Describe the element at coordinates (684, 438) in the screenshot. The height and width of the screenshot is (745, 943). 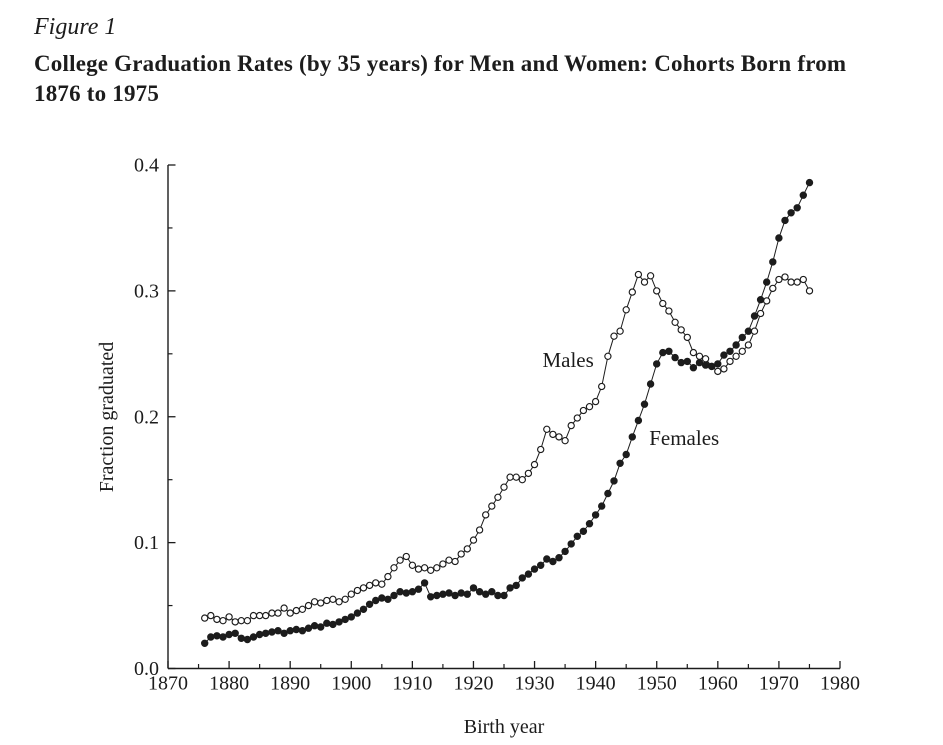
I see `series-label-females: Females` at that location.